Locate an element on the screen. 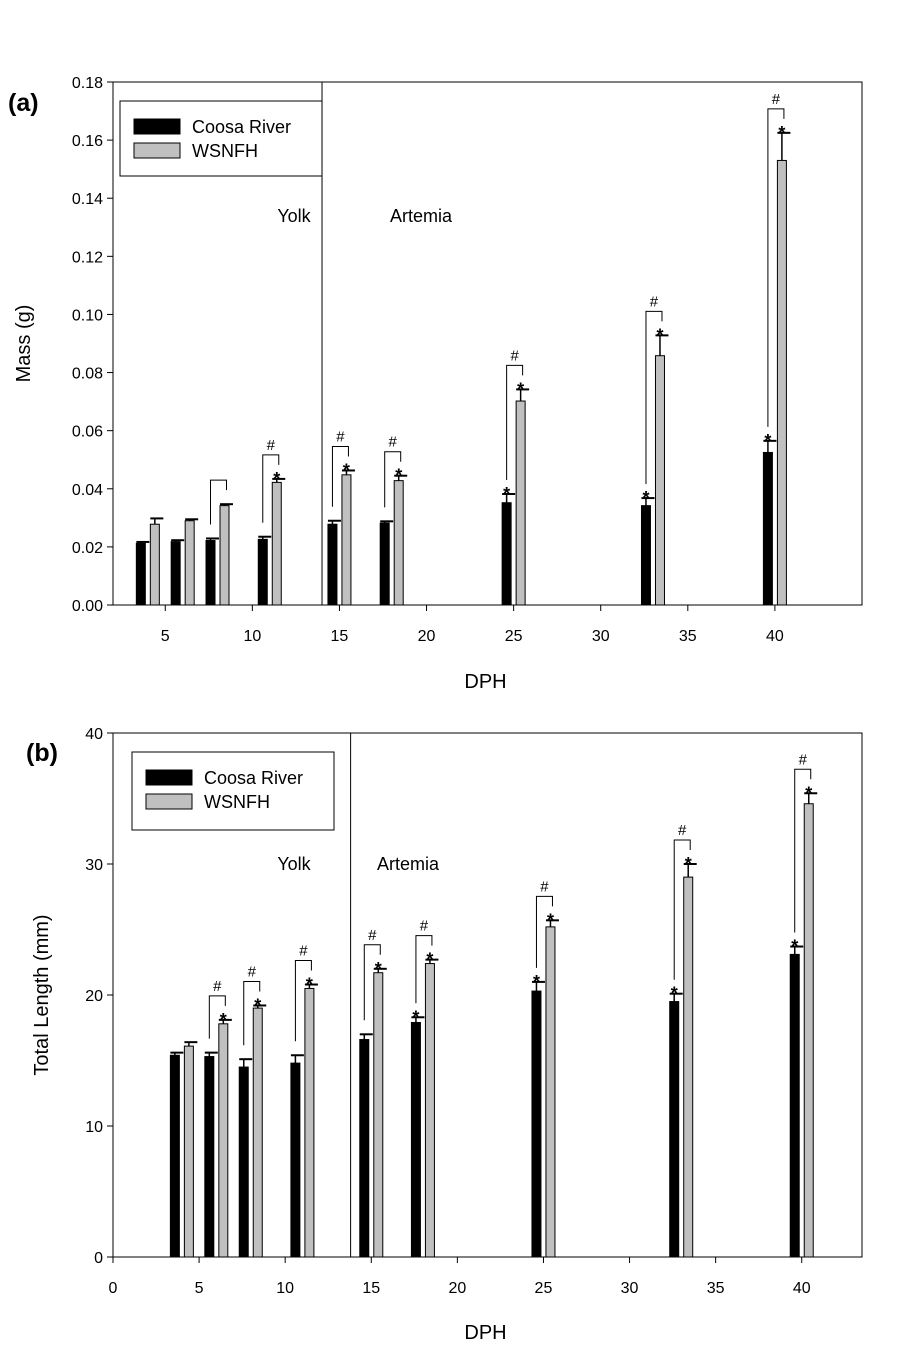 Image resolution: width=907 pixels, height=1352 pixels. legend-swatch-wsnfh is located at coordinates (157, 150).